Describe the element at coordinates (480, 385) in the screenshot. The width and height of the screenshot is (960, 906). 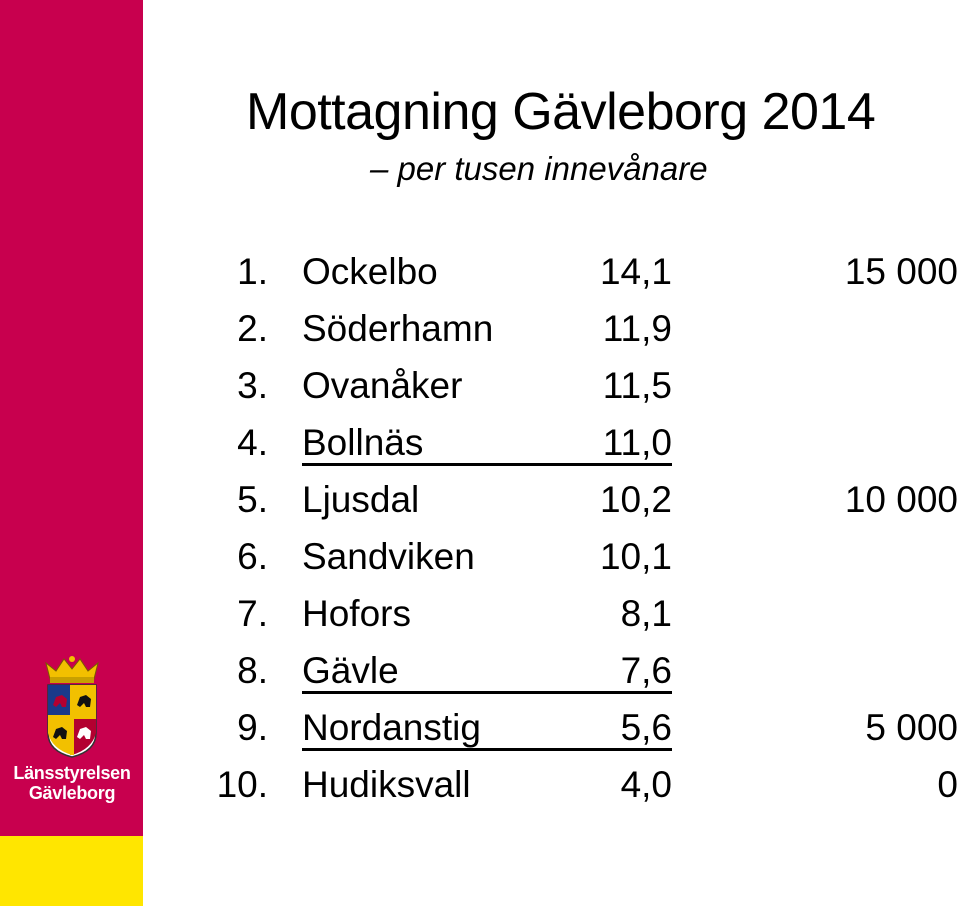
I see `table-row: 3. Ovanåker 11,5` at that location.